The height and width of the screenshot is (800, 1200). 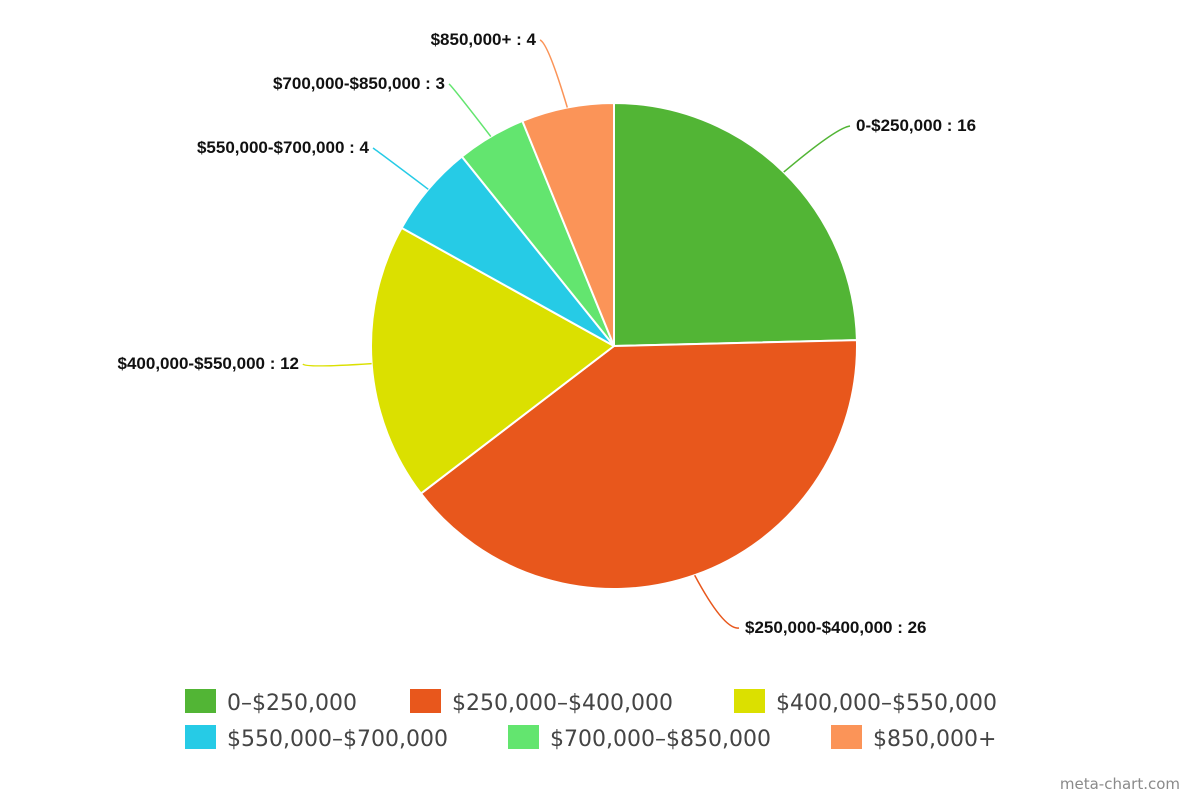 I want to click on data-label-700-000-850-000: $700,000-$850,000 : 3, so click(x=359, y=83).